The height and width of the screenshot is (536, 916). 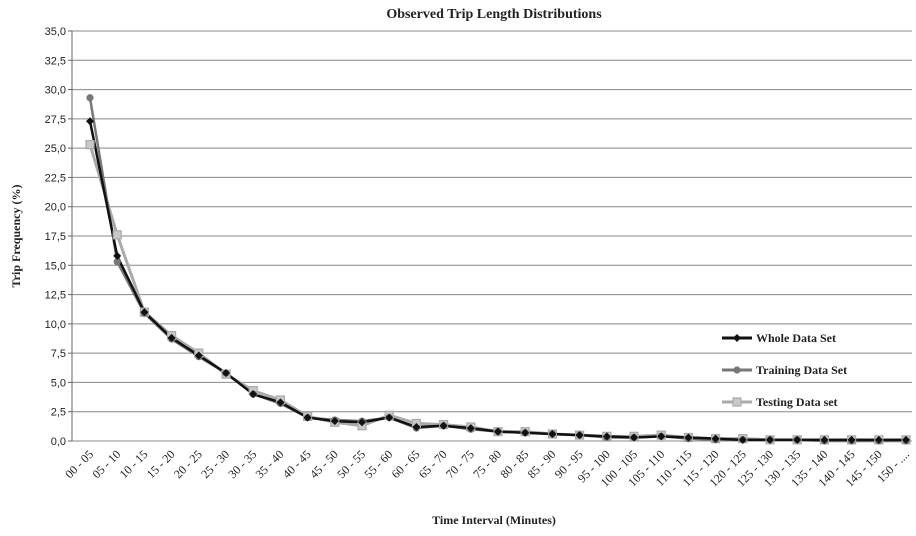 I want to click on x-tick-label: 05 - 10, so click(x=106, y=464).